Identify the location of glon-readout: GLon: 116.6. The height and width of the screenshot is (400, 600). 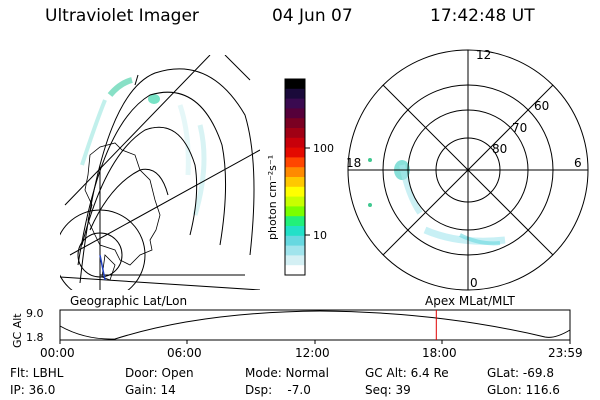
(523, 390).